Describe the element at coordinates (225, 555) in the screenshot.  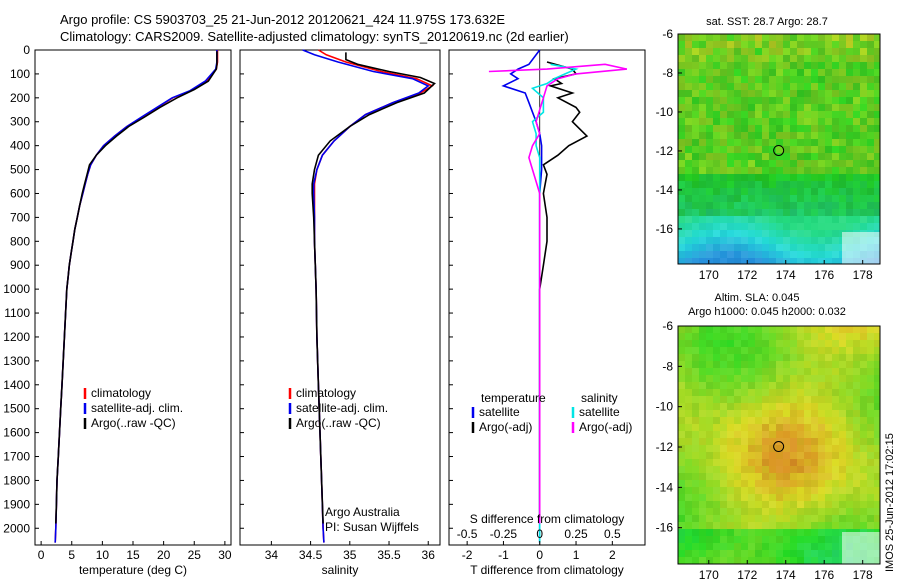
I see `x-tick-label: 30` at that location.